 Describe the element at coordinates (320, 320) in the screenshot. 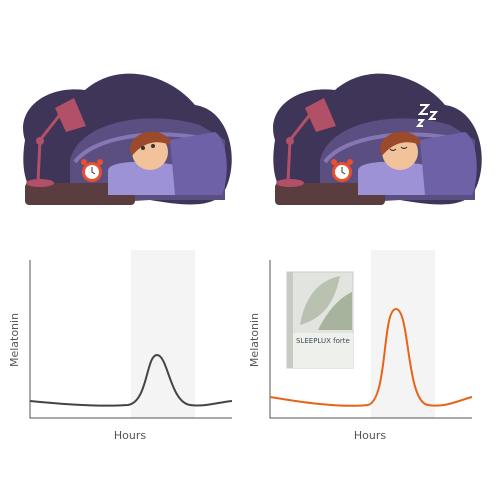

I see `product-box: SLEEPLUX forte` at that location.